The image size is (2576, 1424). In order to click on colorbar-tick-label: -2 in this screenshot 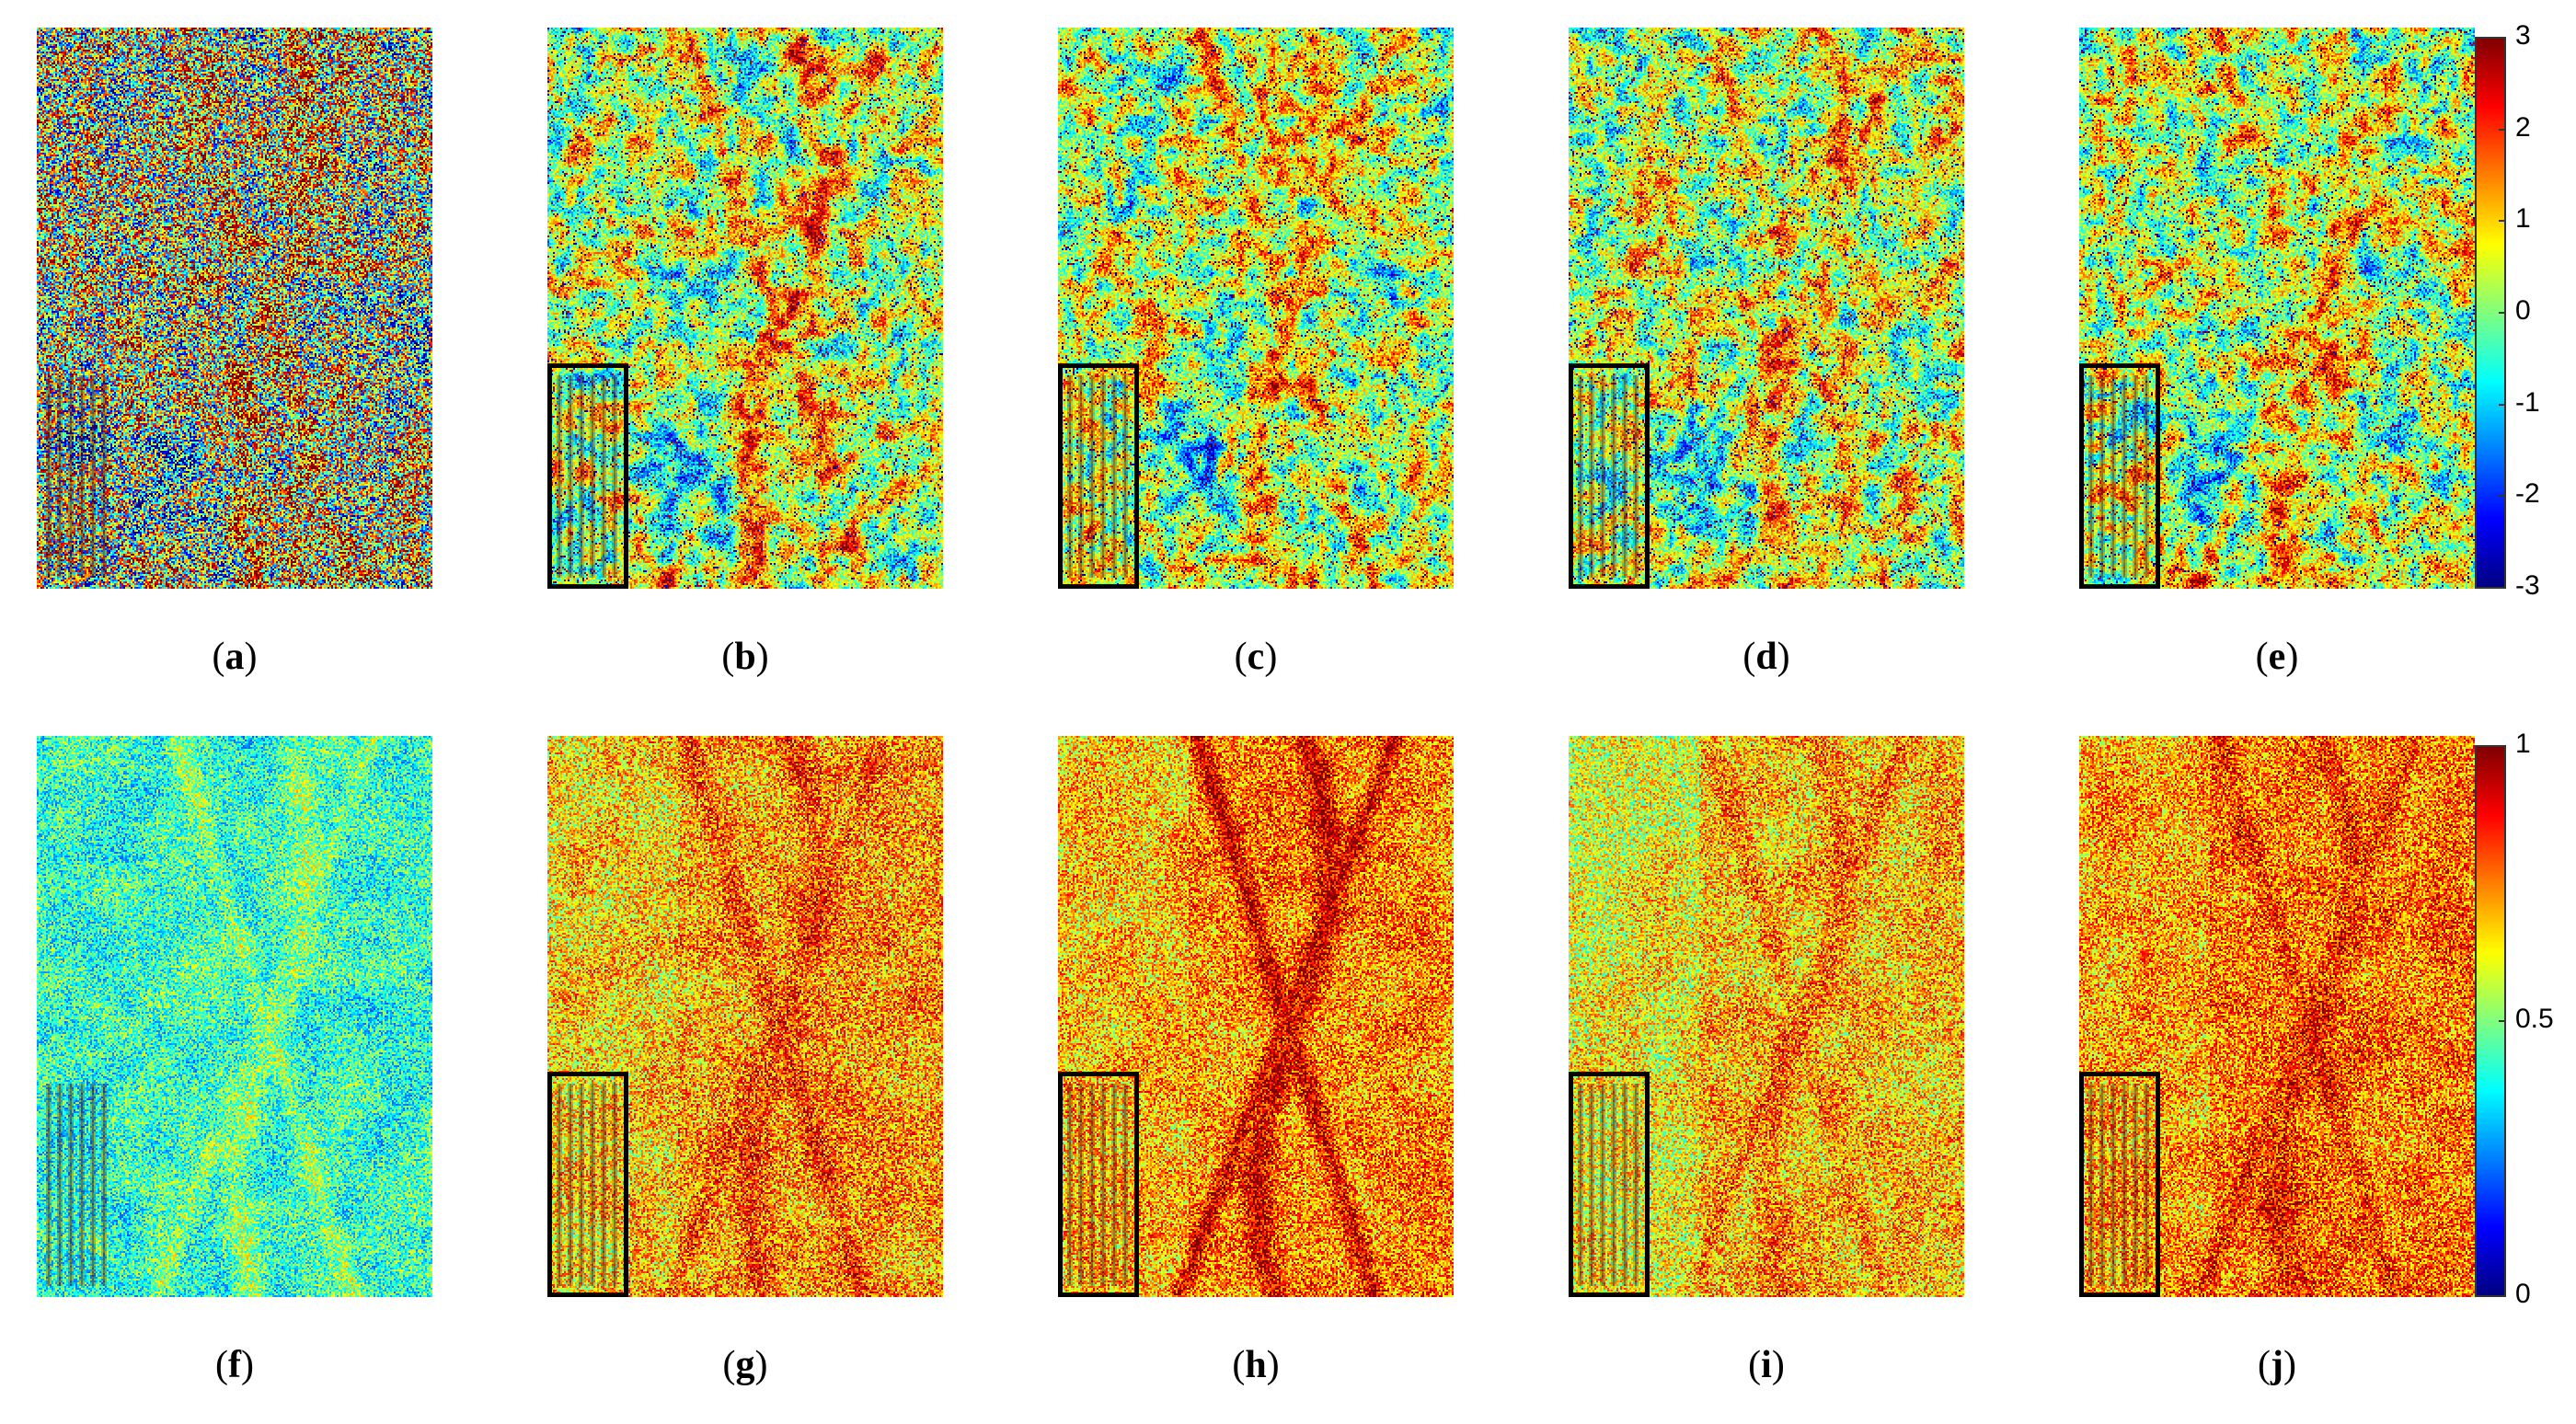, I will do `click(2527, 494)`.